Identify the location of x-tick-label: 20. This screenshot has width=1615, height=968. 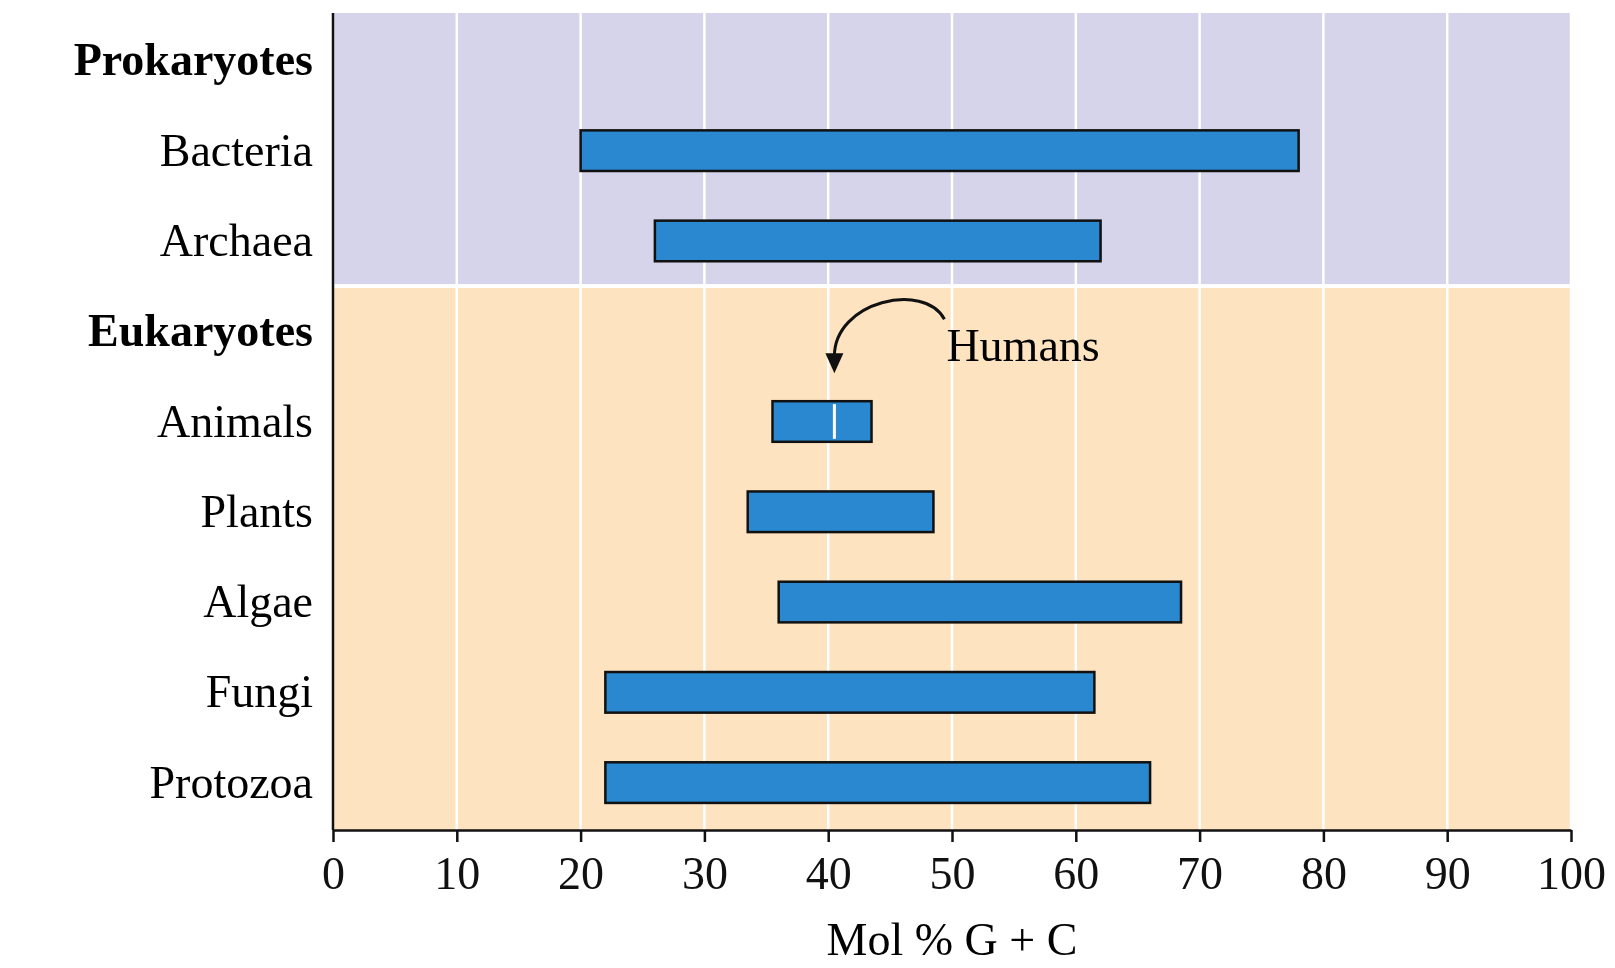
(581, 873).